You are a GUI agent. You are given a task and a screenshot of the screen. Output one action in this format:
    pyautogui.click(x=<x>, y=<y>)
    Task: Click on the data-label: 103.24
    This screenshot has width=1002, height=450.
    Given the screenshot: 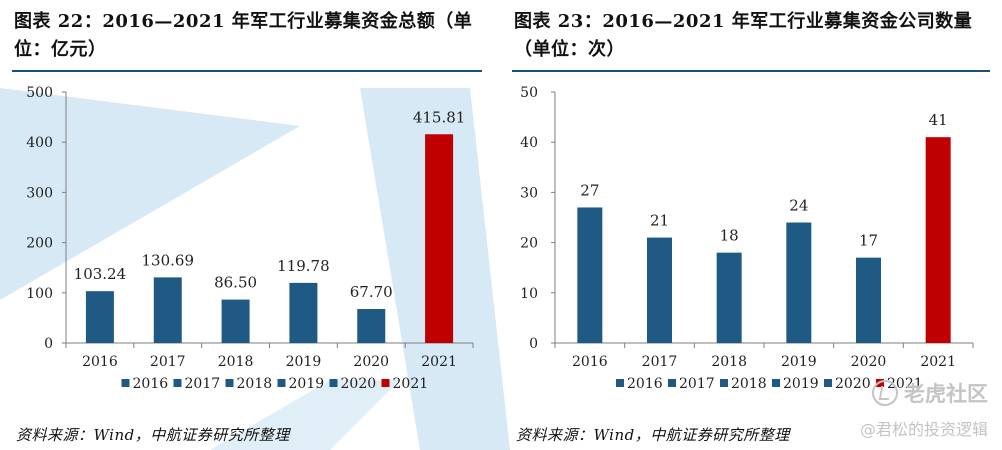 What is the action you would take?
    pyautogui.click(x=100, y=274)
    